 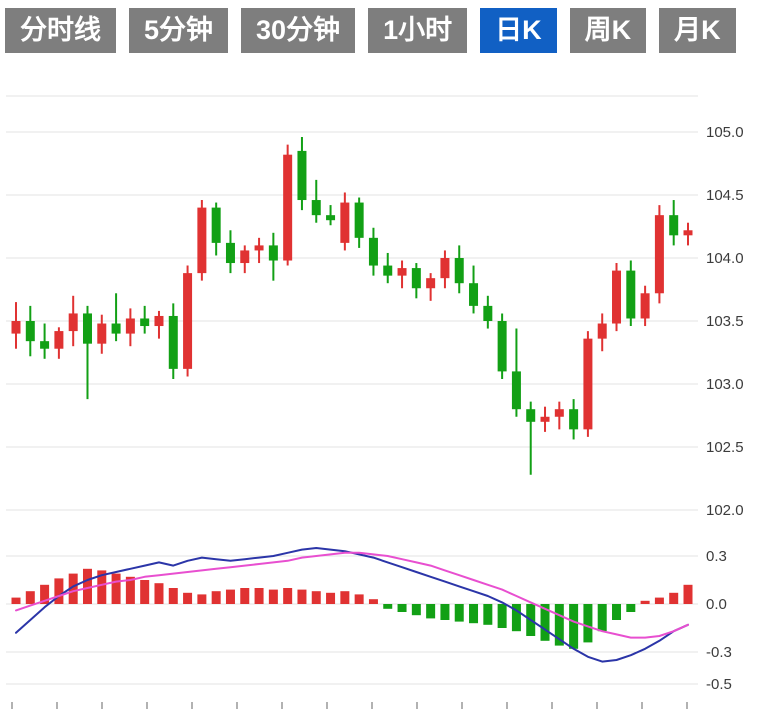 What do you see at coordinates (518, 31) in the screenshot?
I see `tab-daily-k: 日K` at bounding box center [518, 31].